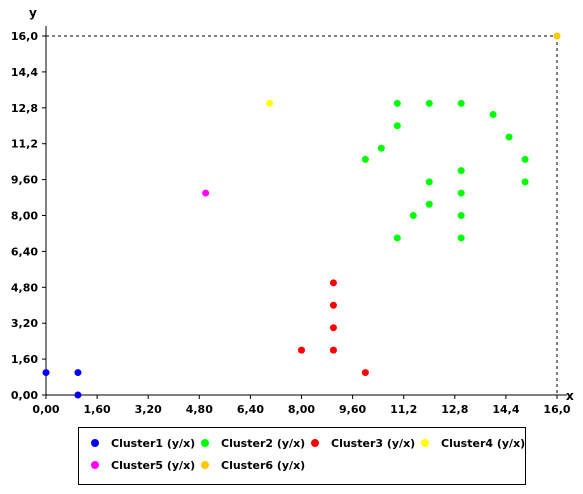 The image size is (583, 494). I want to click on y-tick-label: 4,80, so click(24, 287).